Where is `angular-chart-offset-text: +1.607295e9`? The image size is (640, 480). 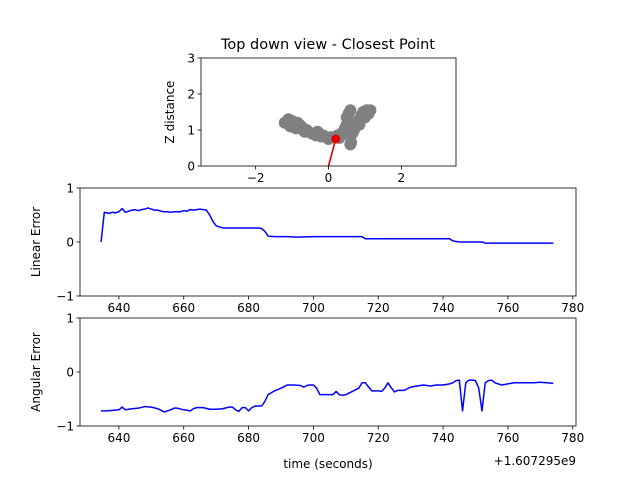 angular-chart-offset-text: +1.607295e9 is located at coordinates (535, 461).